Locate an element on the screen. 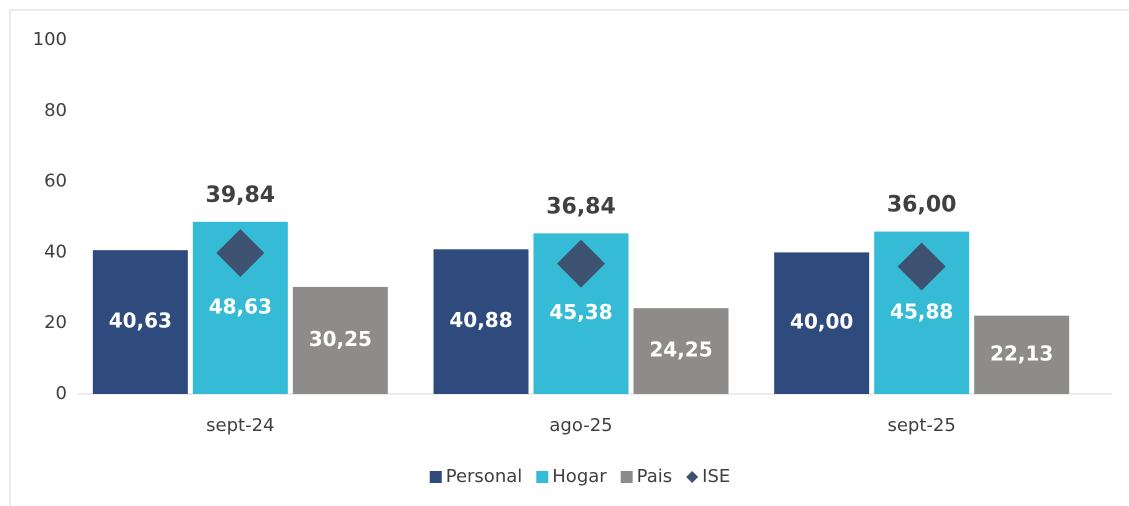  x-tick-label: sept-25 is located at coordinates (921, 425).